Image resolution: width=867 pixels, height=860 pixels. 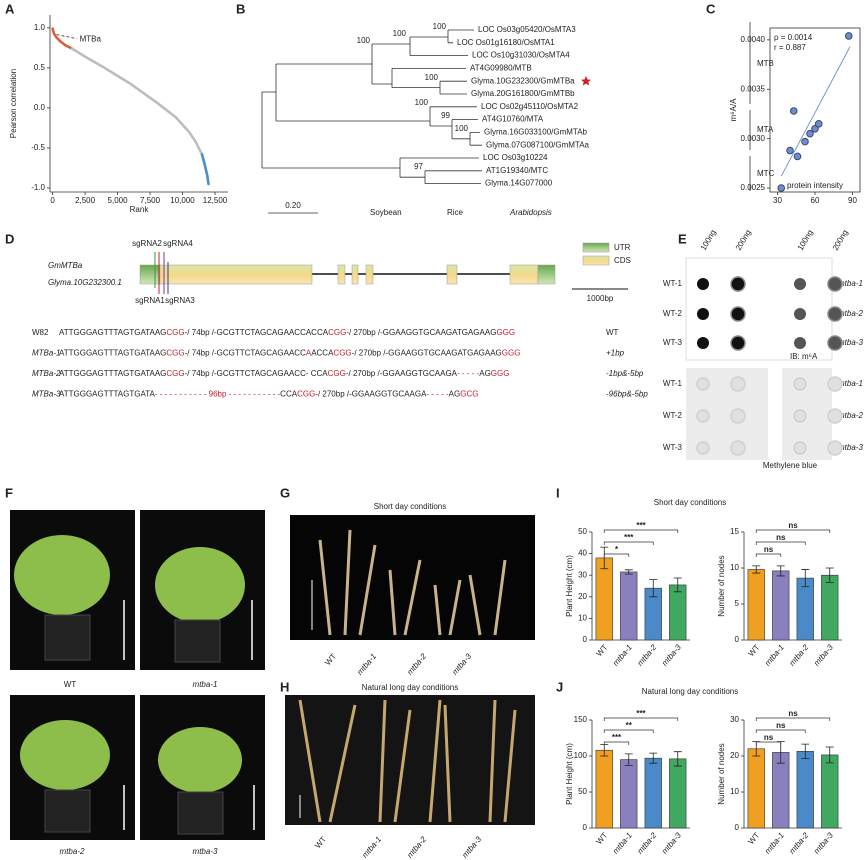 I want to click on leaf-label: Glyma.14G077000, so click(x=519, y=183).